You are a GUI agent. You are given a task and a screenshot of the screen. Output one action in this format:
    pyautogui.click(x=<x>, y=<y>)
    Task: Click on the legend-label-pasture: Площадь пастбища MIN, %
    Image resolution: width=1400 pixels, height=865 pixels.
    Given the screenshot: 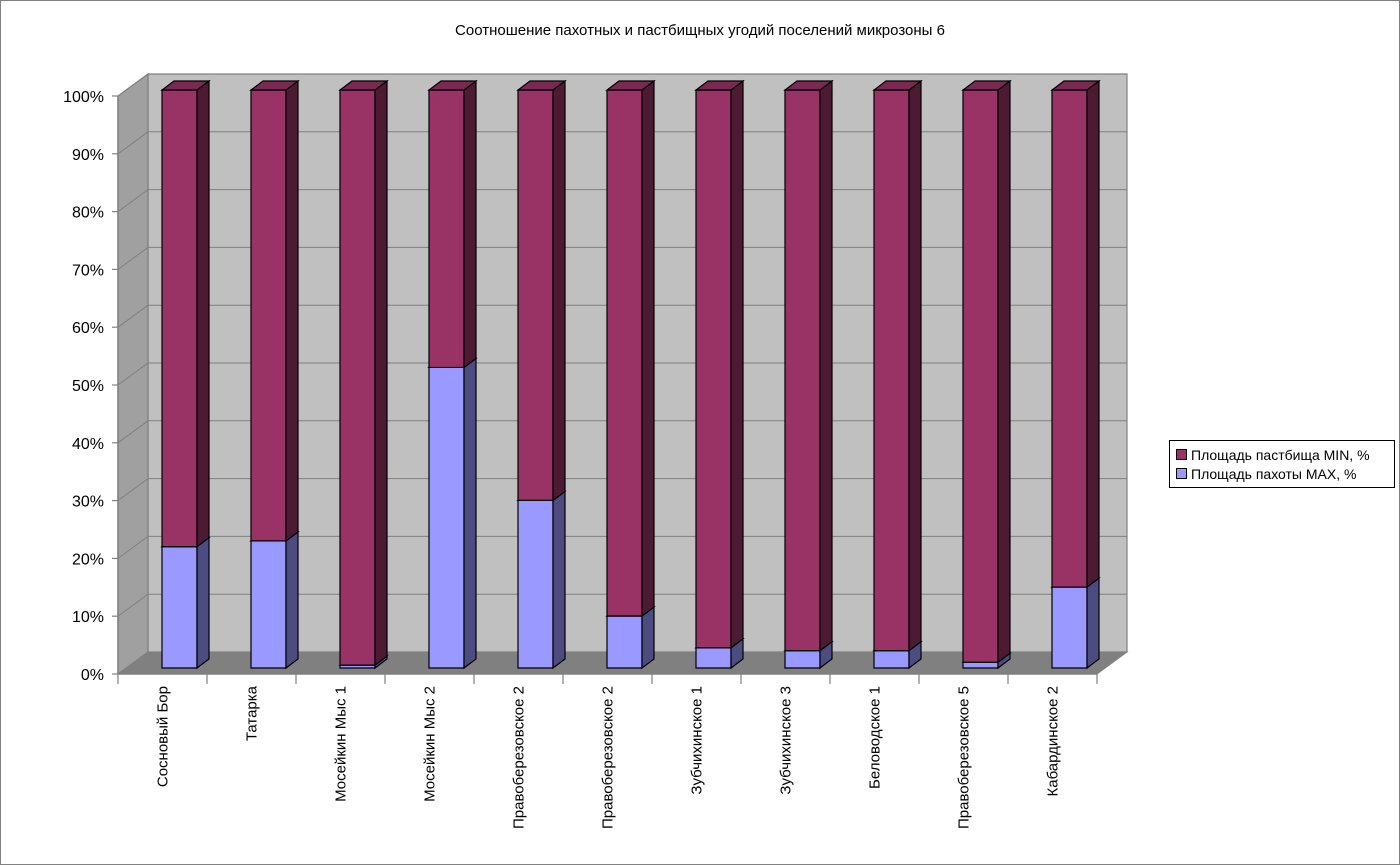 What is the action you would take?
    pyautogui.click(x=1280, y=454)
    